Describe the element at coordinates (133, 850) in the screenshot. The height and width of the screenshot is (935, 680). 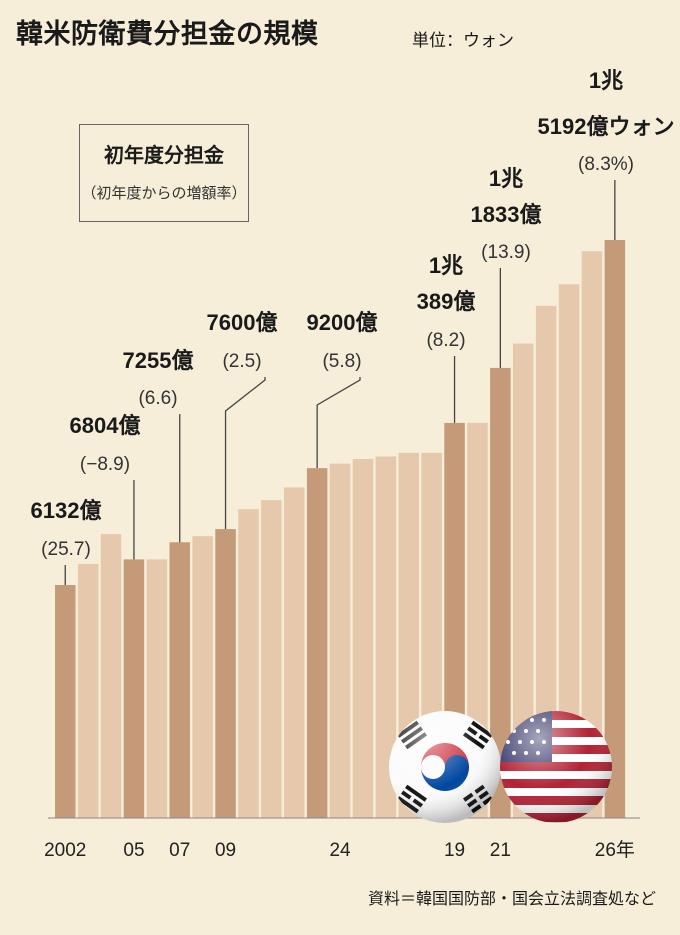
I see `x-tick-label: 05` at that location.